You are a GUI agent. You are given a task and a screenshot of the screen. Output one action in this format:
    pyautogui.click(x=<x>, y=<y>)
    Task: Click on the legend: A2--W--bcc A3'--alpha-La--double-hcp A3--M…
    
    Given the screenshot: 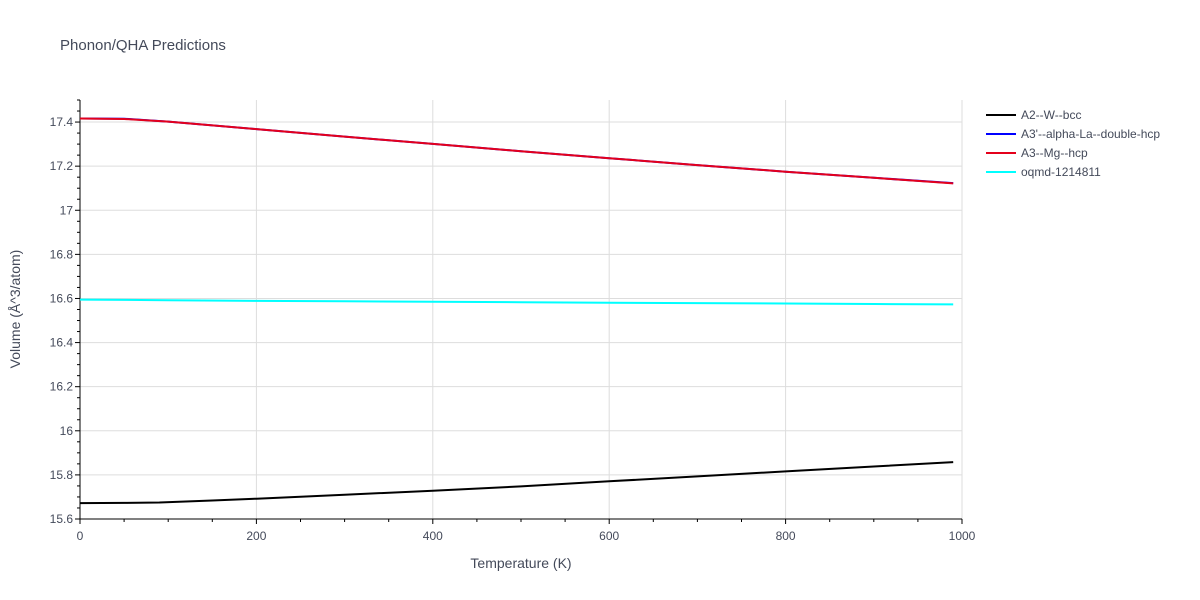 What is the action you would take?
    pyautogui.click(x=1073, y=143)
    